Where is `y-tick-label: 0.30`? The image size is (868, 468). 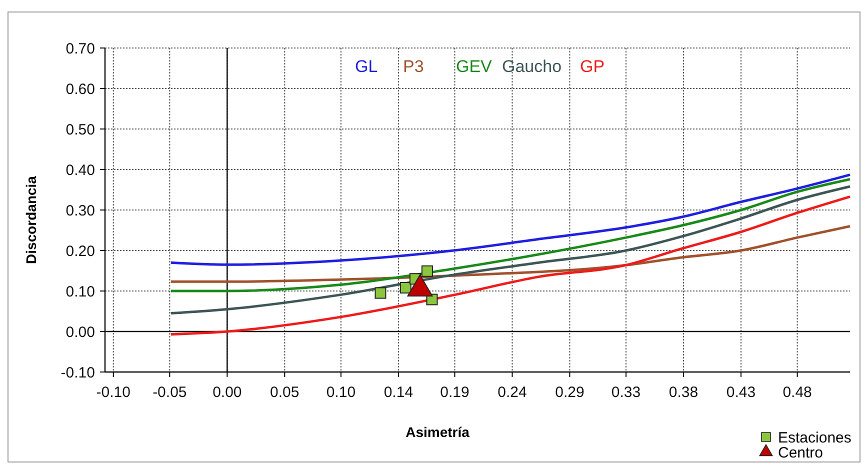
y-tick-label: 0.30 is located at coordinates (80, 211).